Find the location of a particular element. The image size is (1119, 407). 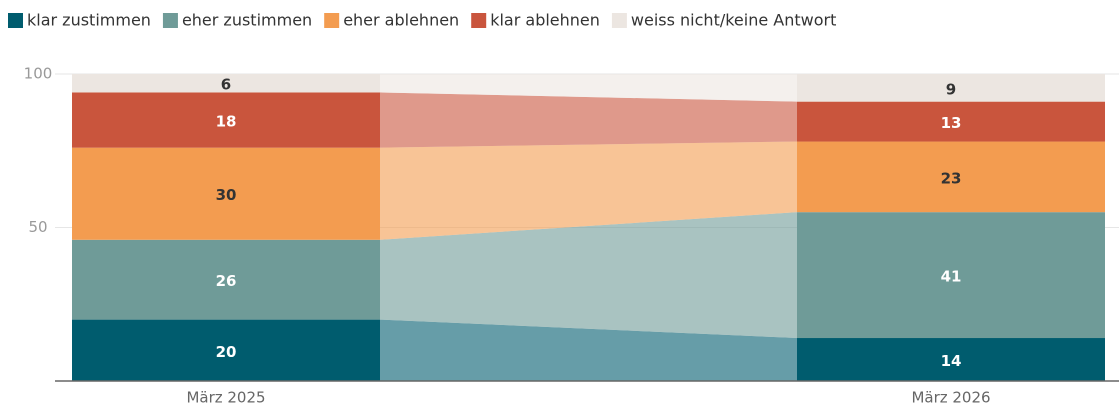

value-label: 30 is located at coordinates (226, 195).